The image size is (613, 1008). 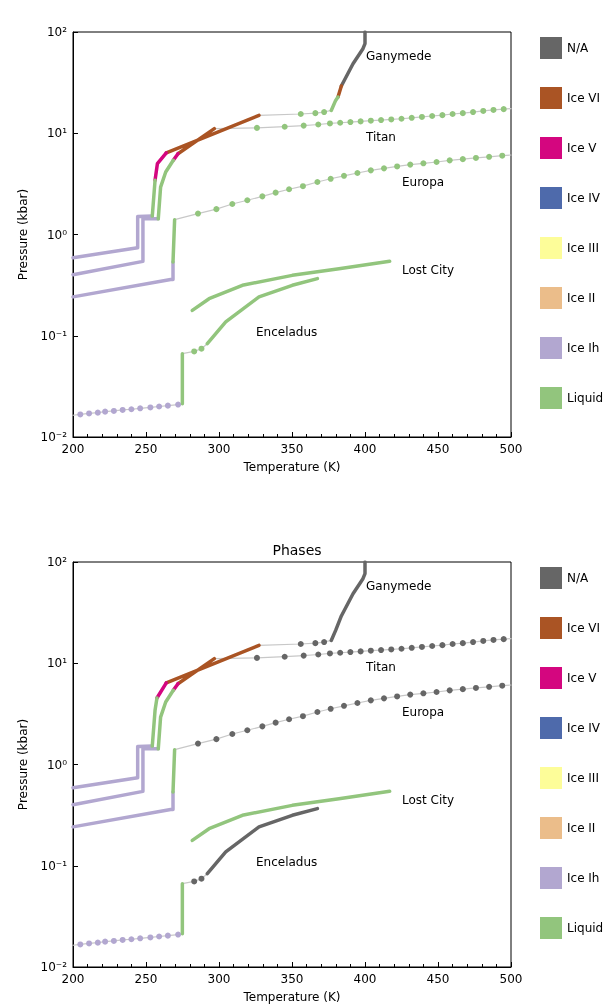 I want to click on x-tick-label: 350, so click(x=292, y=979).